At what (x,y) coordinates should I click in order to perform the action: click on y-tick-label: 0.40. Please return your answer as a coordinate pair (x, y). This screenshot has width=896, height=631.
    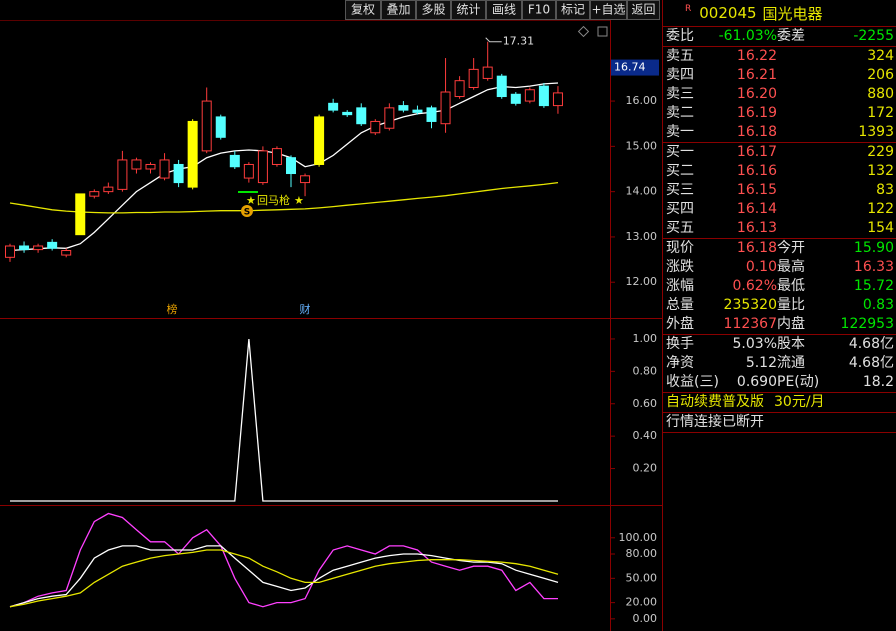
    Looking at the image, I should click on (645, 435).